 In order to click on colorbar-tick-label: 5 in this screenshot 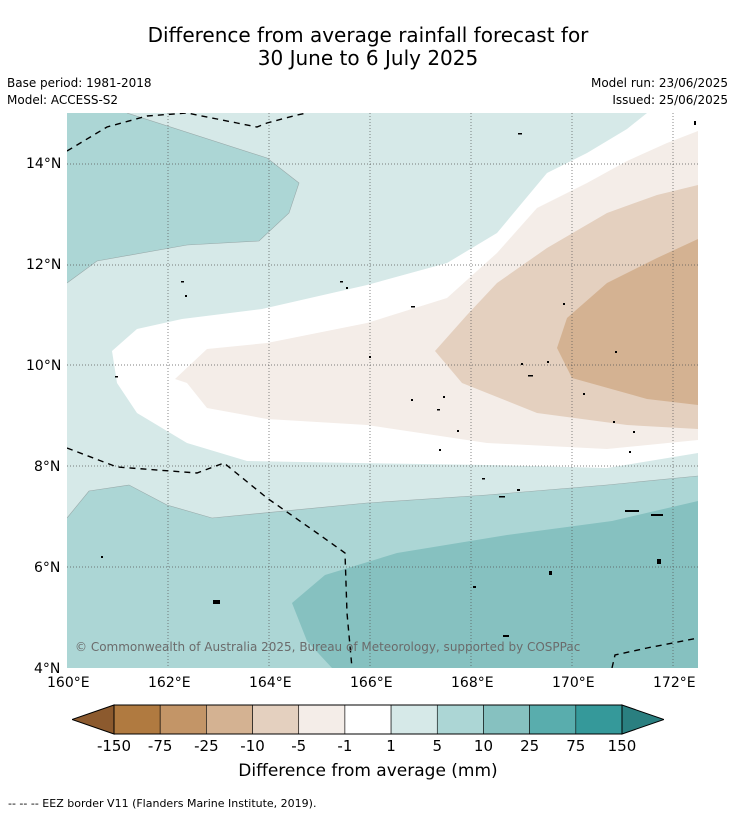, I will do `click(437, 746)`.